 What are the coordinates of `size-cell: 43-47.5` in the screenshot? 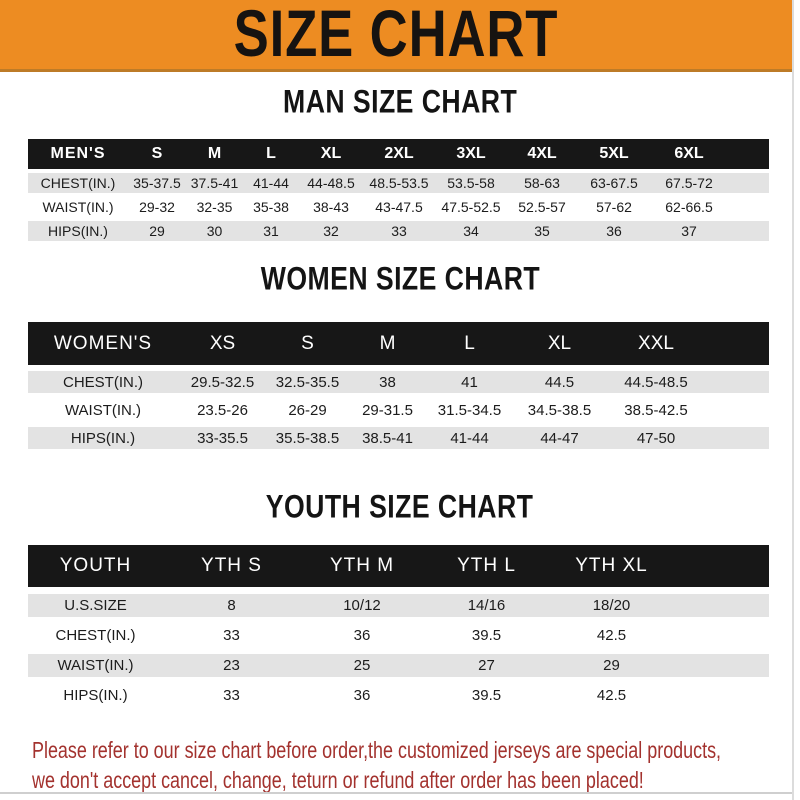 It's located at (399, 207).